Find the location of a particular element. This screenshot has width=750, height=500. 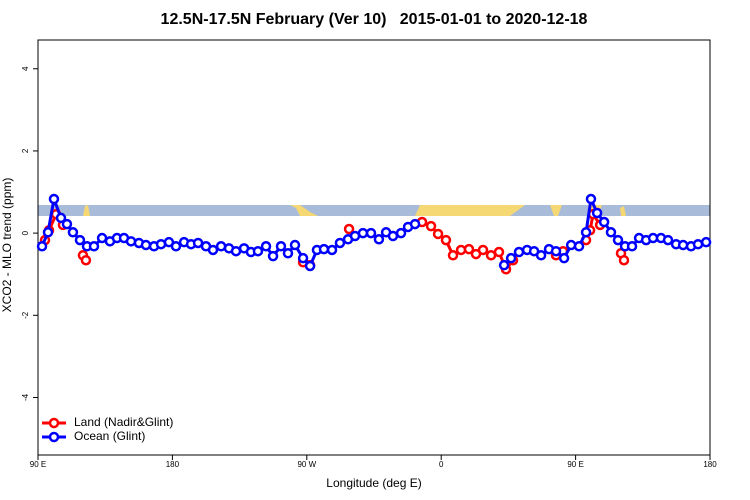

x-tick-label: 0 is located at coordinates (441, 464).